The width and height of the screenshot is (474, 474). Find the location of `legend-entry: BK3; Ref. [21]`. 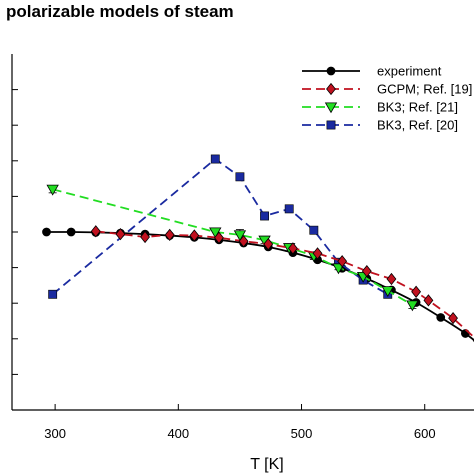

legend-entry: BK3; Ref. [21] is located at coordinates (380, 107).